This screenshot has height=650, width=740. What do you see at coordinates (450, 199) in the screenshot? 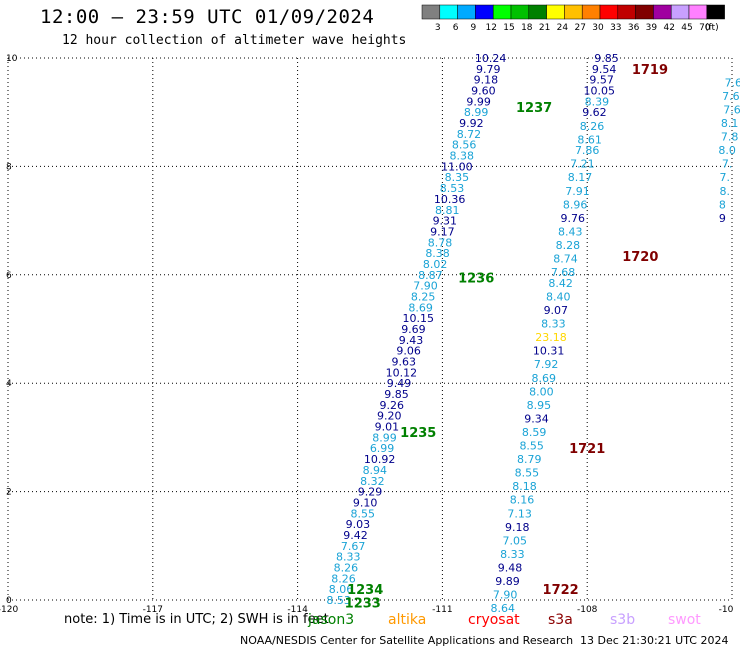
I see `wave-height-value: 10.36` at bounding box center [450, 199].